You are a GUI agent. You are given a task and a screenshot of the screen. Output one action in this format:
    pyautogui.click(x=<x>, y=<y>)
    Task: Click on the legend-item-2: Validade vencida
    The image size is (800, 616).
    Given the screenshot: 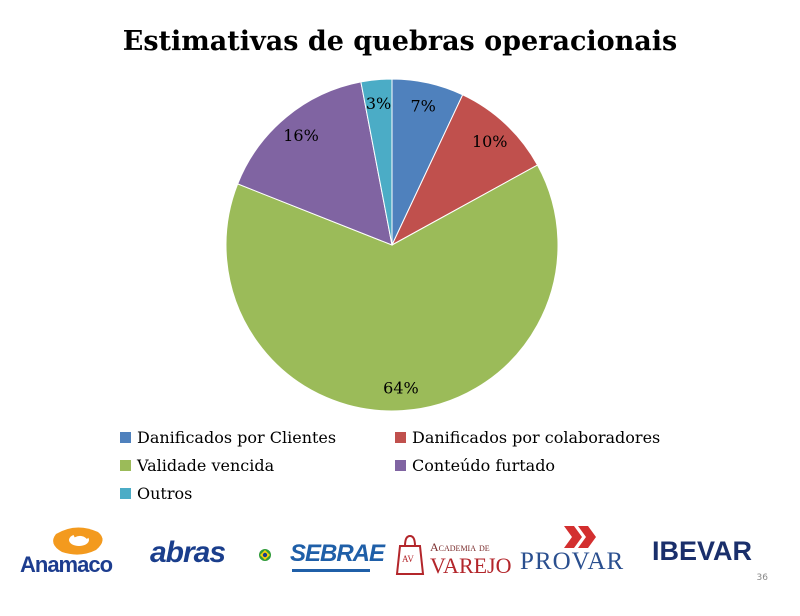 What is the action you would take?
    pyautogui.click(x=197, y=465)
    